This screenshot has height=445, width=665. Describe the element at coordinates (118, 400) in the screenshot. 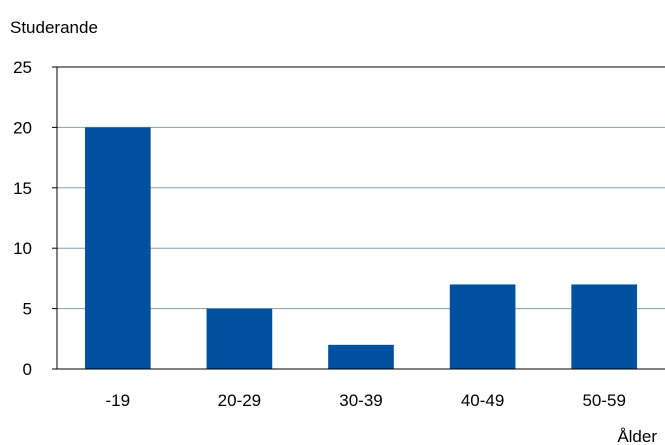

I see `x-tick-label: -19` at that location.